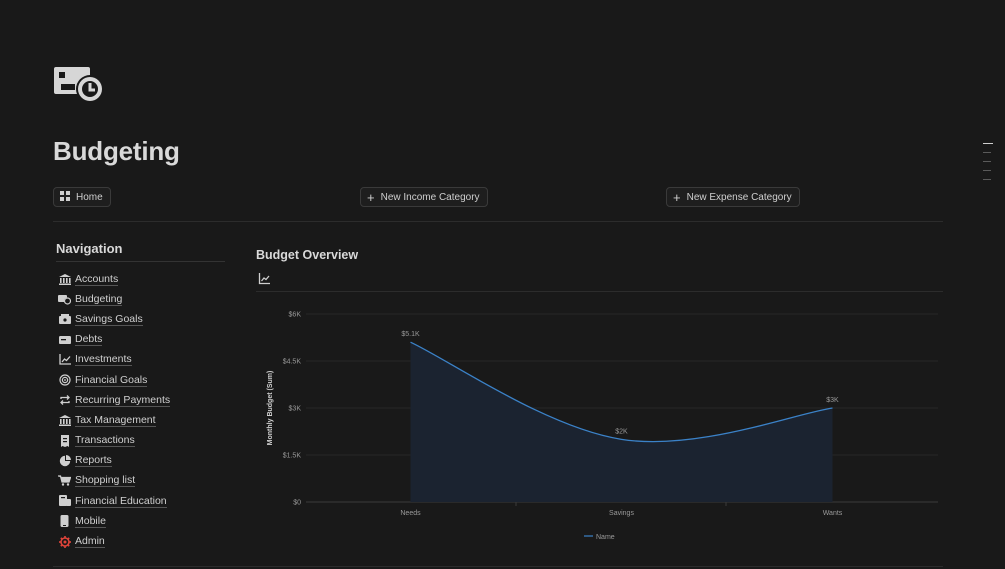 This screenshot has height=569, width=1005. What do you see at coordinates (89, 340) in the screenshot?
I see `nav-item-label: Debts` at bounding box center [89, 340].